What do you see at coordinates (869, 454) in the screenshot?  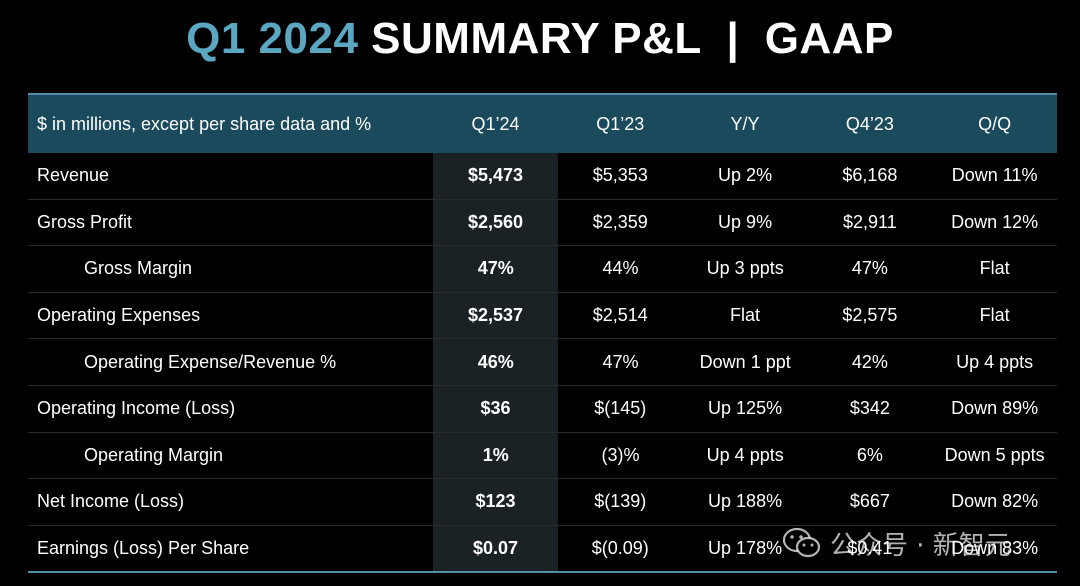 I see `cell-q4-23: 6%` at bounding box center [869, 454].